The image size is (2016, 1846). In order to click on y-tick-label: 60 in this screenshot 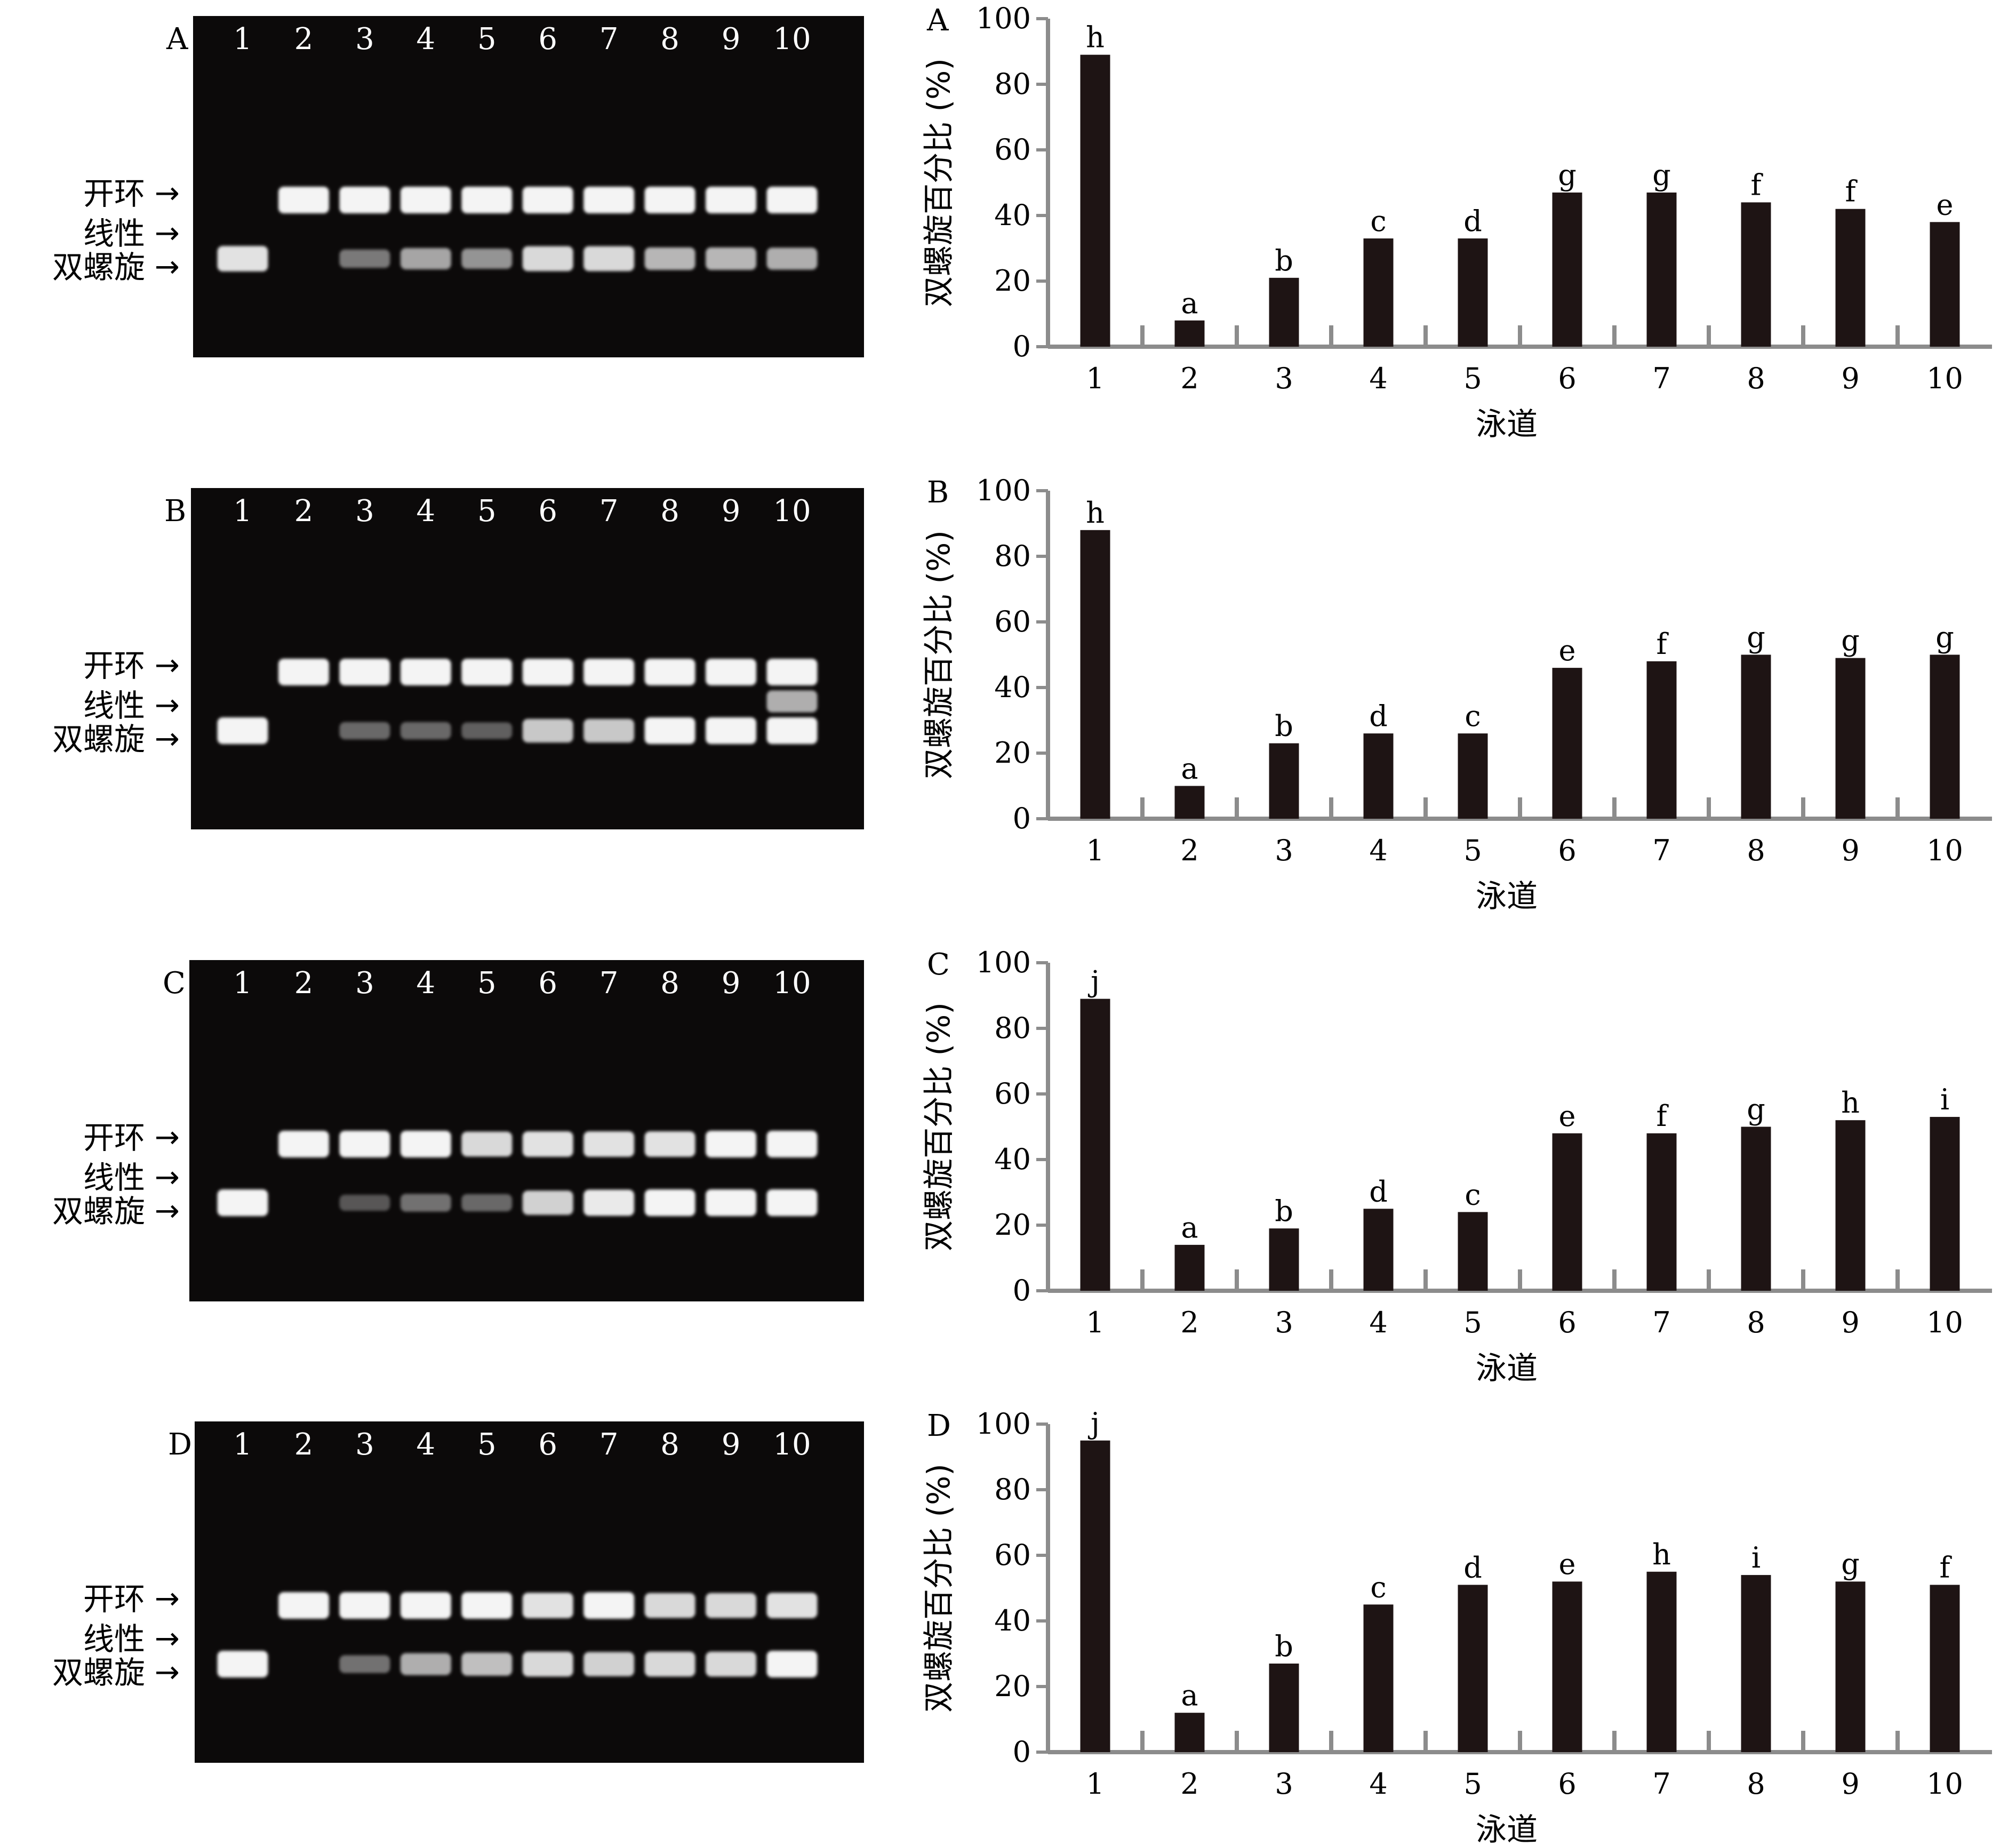, I will do `click(1012, 149)`.